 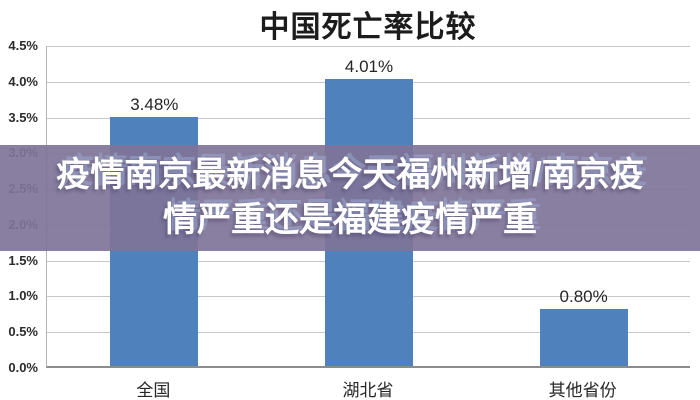 I want to click on y-tick-label: 1.5%, so click(x=23, y=260).